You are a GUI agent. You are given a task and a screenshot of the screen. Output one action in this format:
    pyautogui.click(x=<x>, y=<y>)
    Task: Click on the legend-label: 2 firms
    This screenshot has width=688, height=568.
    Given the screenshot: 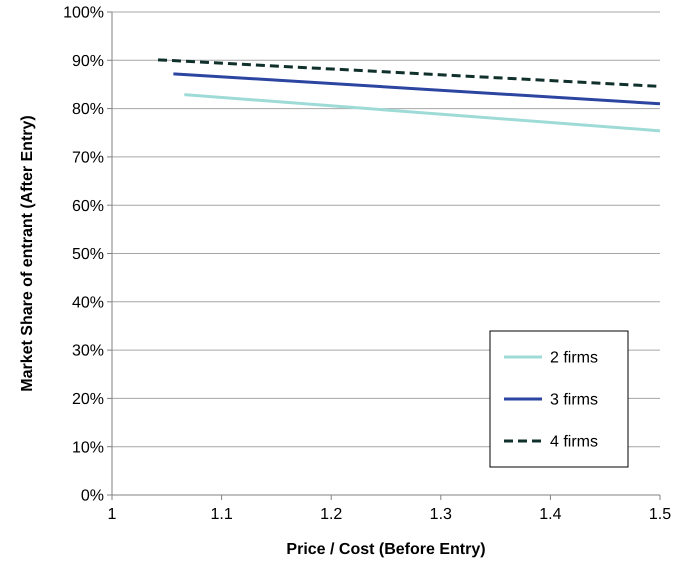 What is the action you would take?
    pyautogui.click(x=574, y=358)
    